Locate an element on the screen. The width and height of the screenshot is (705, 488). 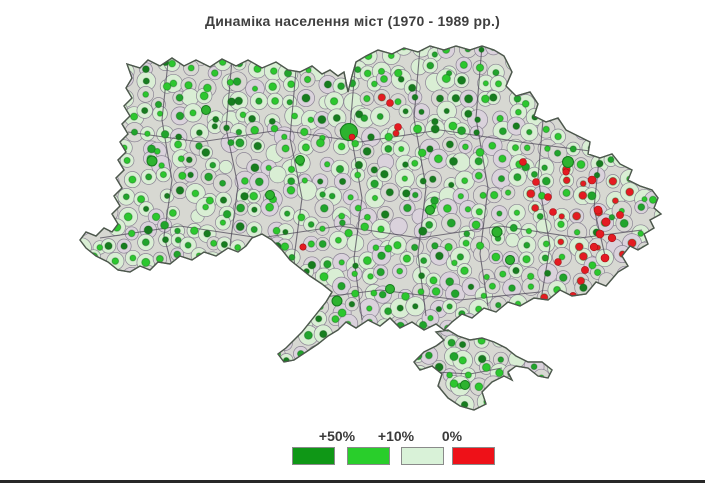
legend-swatch-growth-over-50pct is located at coordinates (313, 456).